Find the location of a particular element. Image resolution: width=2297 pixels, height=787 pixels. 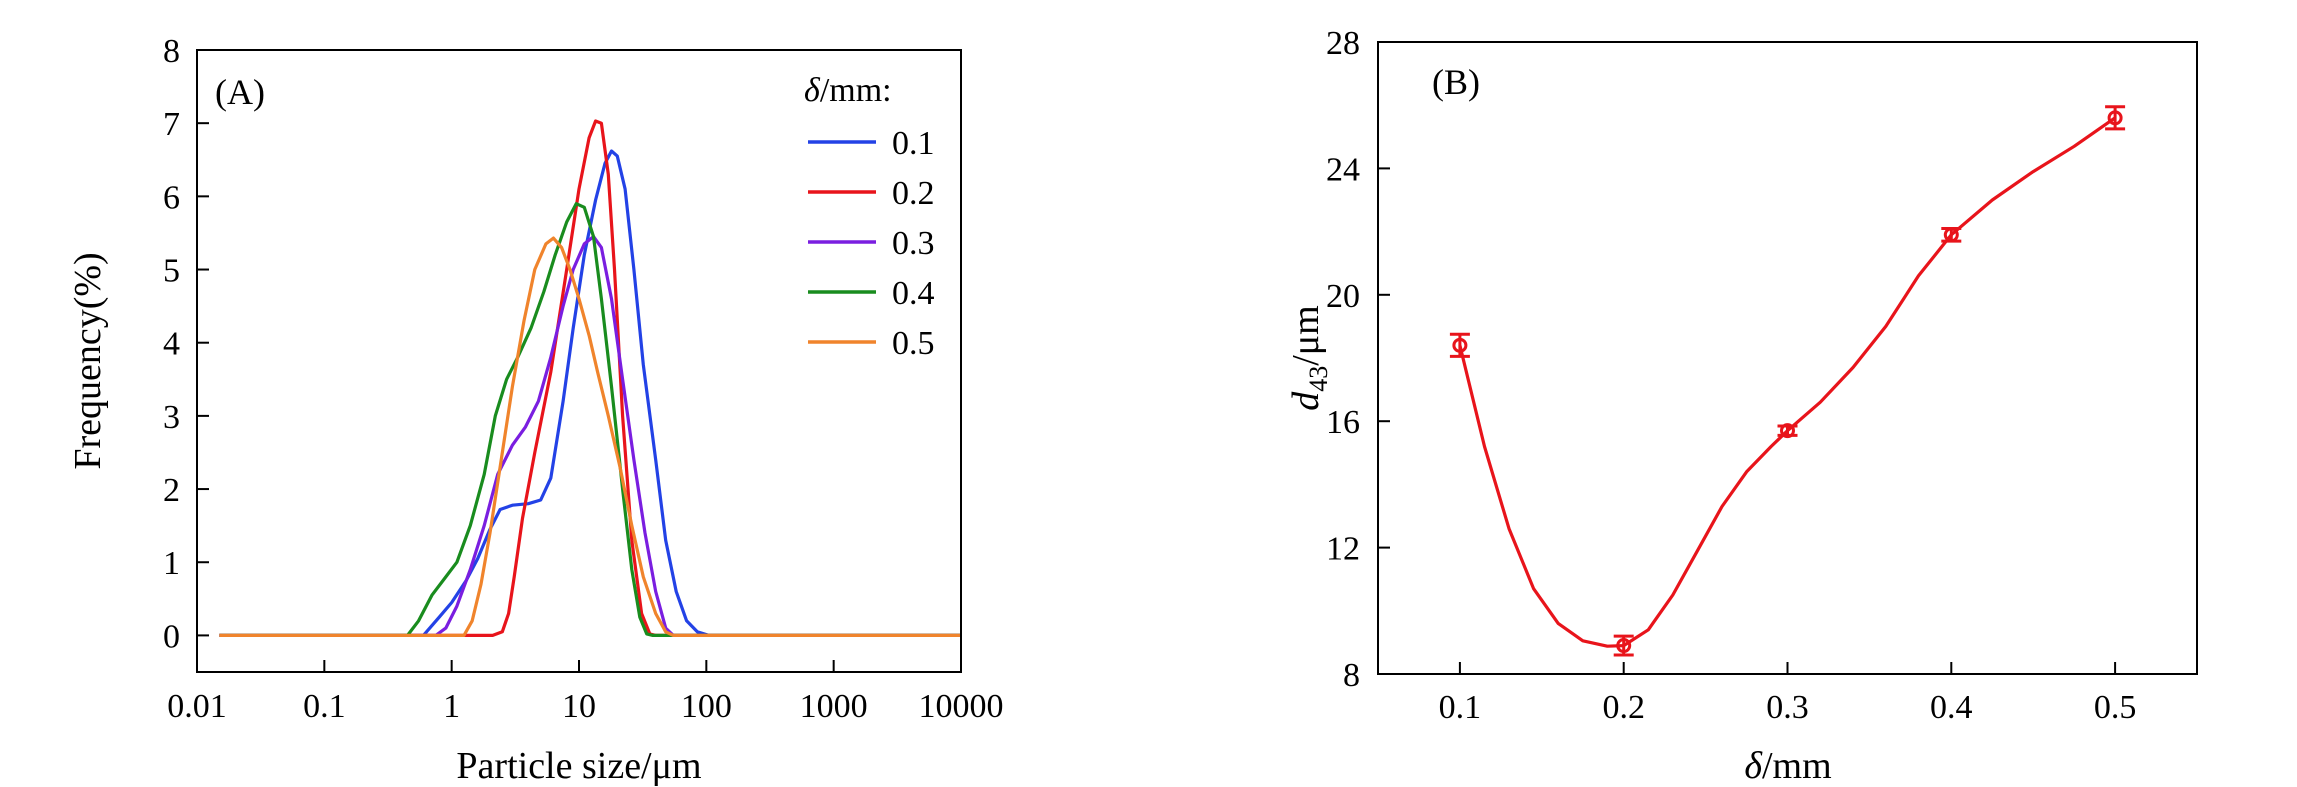

y-tick-label: 4 is located at coordinates (171, 344).